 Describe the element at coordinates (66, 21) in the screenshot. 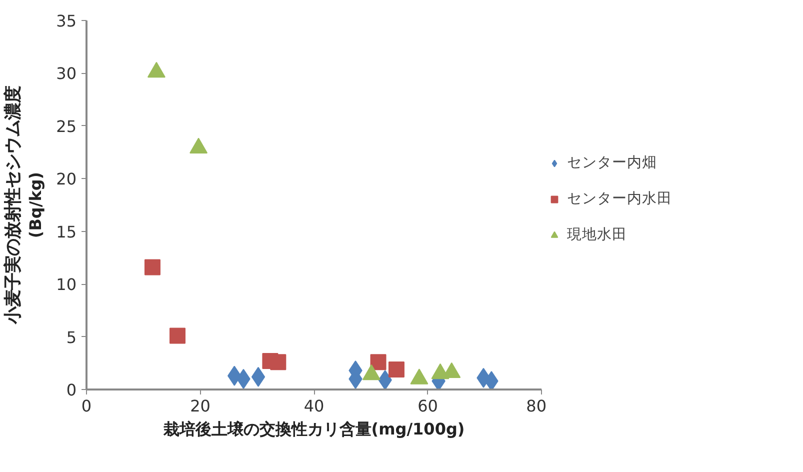

I see `y-tick-label: 35` at that location.